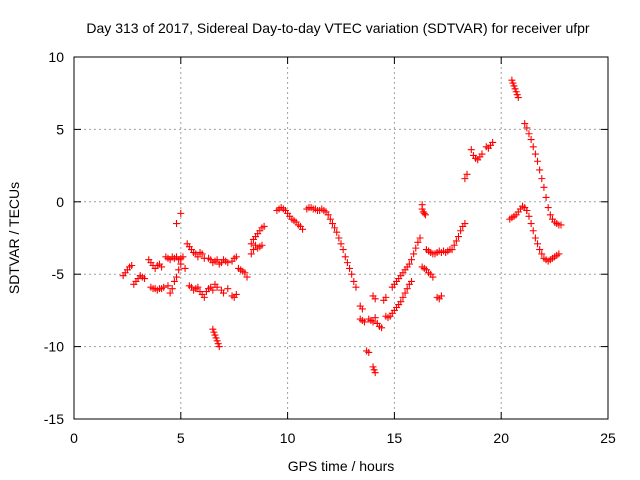 This screenshot has height=480, width=640. Describe the element at coordinates (395, 438) in the screenshot. I see `x-tick-label: 15` at that location.